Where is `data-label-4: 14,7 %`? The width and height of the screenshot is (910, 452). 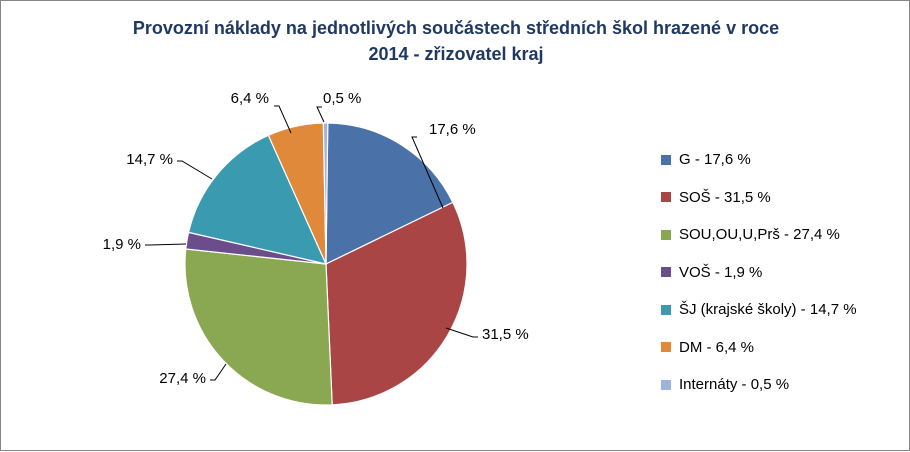 data-label-4: 14,7 % is located at coordinates (149, 159).